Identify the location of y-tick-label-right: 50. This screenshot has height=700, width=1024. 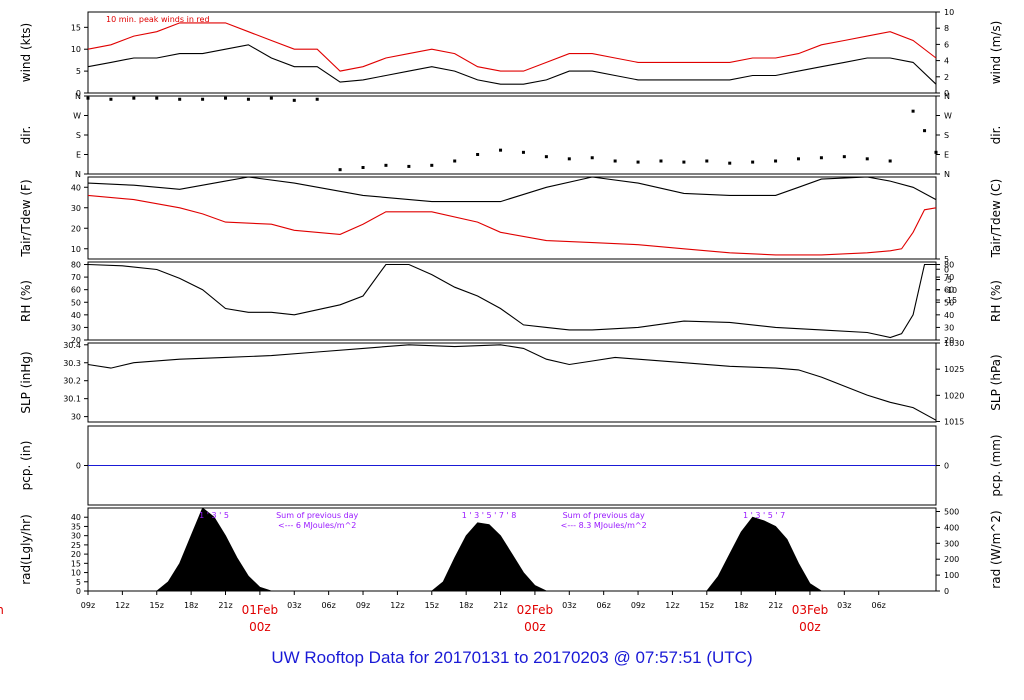
(949, 302).